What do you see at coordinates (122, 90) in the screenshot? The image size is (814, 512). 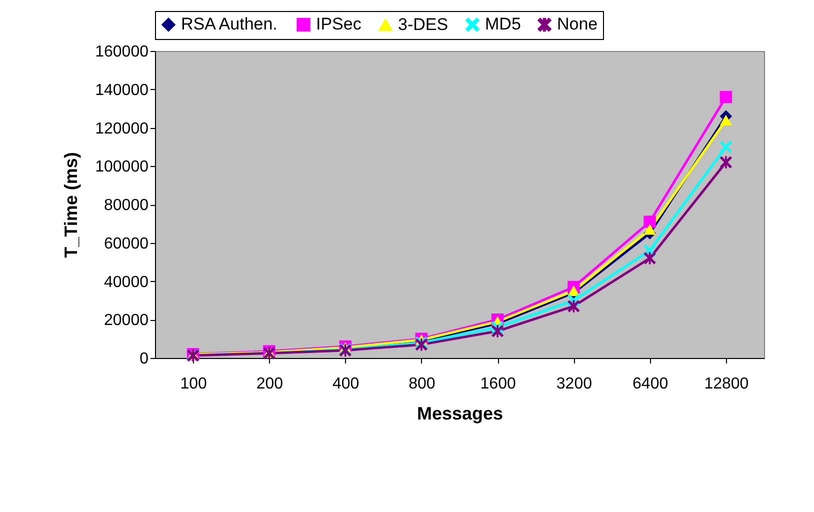 I see `y-tick-label: 140000` at bounding box center [122, 90].